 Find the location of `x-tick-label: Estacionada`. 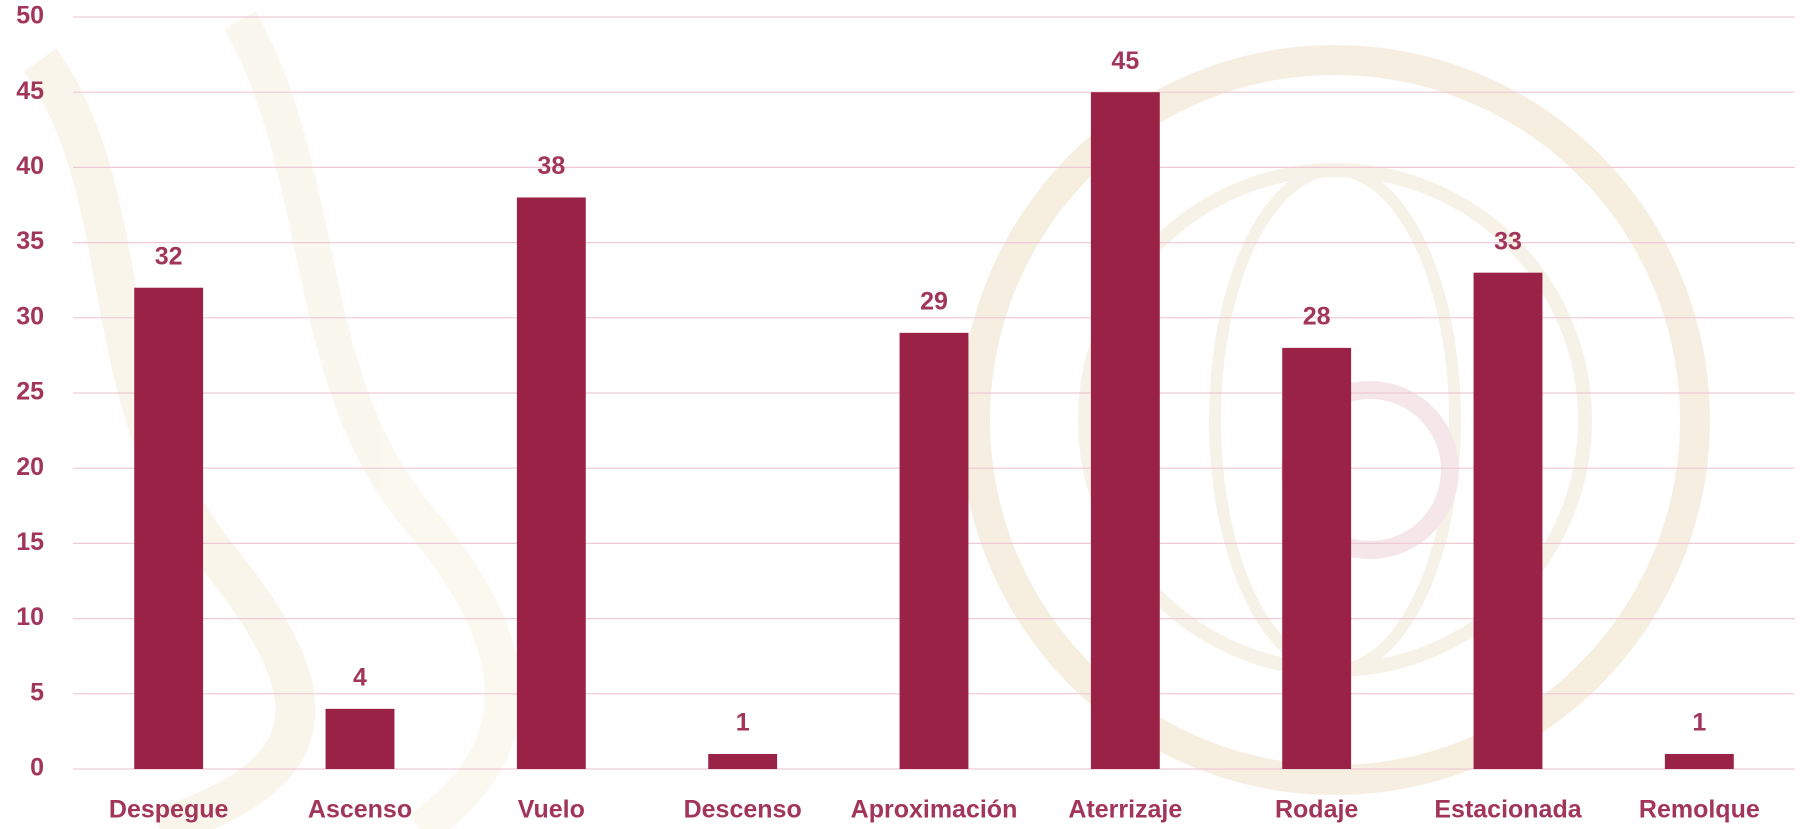

x-tick-label: Estacionada is located at coordinates (1508, 810).